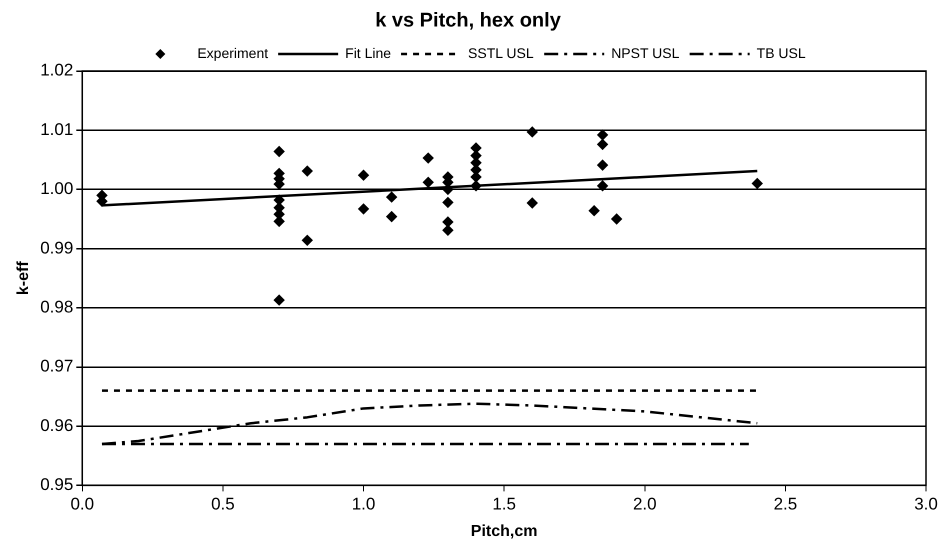 This screenshot has width=946, height=550. I want to click on y-tick-label: 0.96, so click(57, 425).